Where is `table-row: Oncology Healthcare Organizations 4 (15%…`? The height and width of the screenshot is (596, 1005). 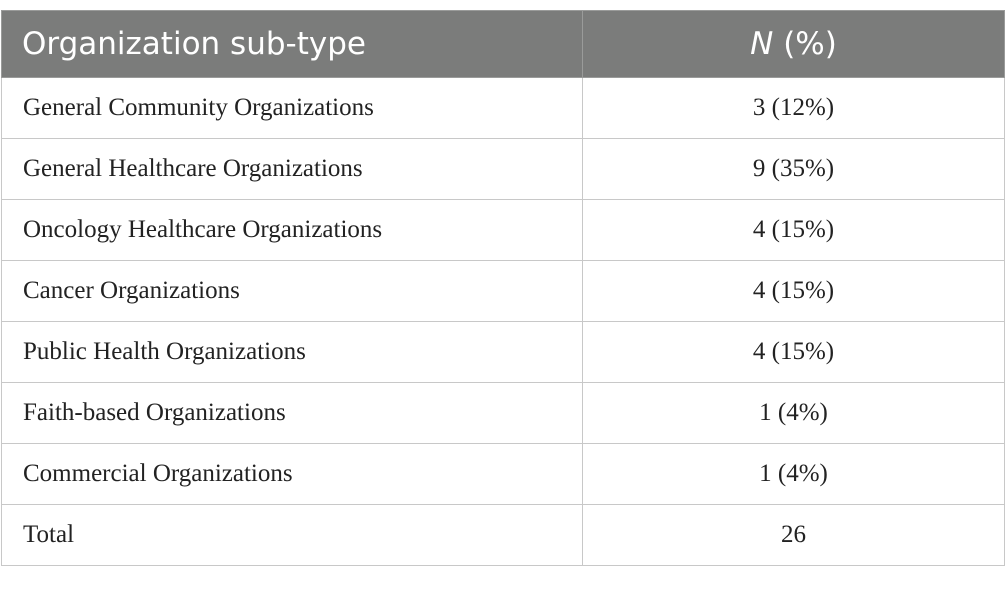
table-row: Oncology Healthcare Organizations 4 (15%… is located at coordinates (503, 230).